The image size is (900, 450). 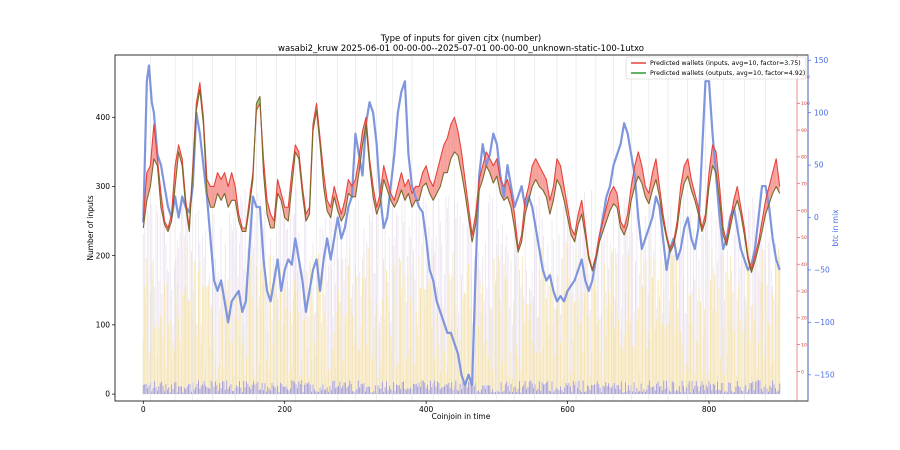 I want to click on y-tick-label: 300, so click(x=103, y=186).